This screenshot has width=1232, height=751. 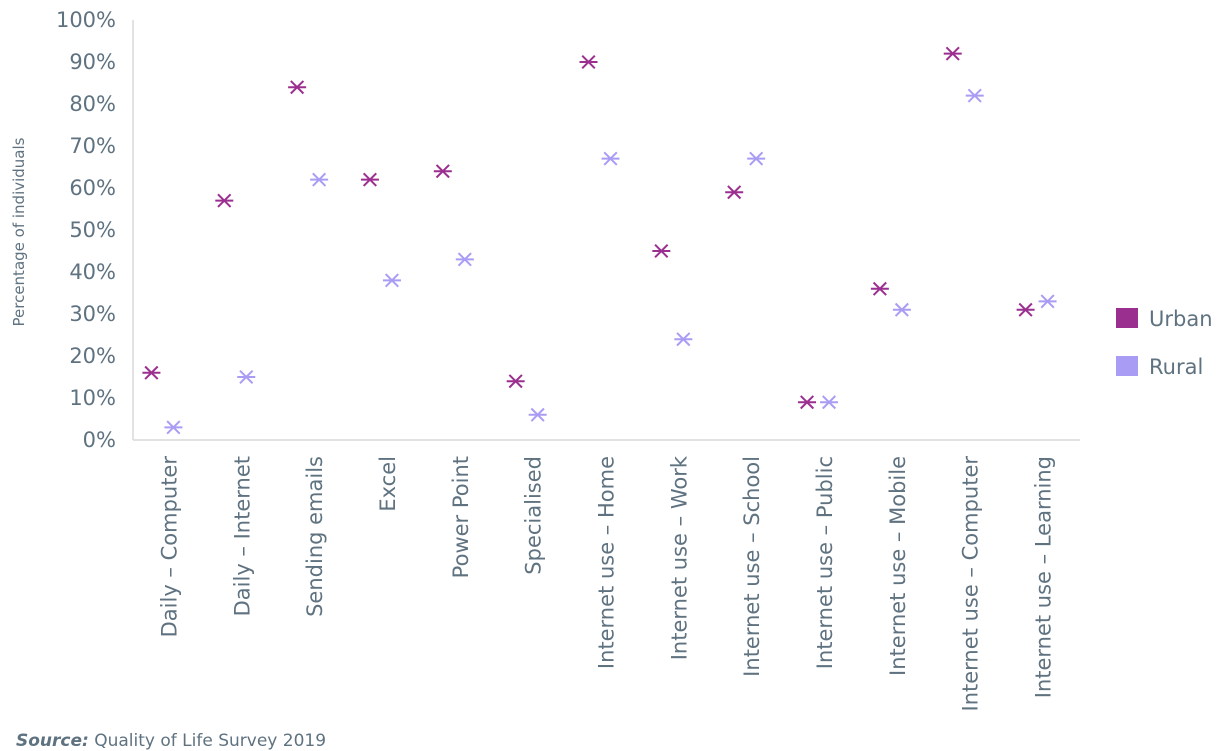 I want to click on y-tick-label: 20%, so click(x=92, y=356).